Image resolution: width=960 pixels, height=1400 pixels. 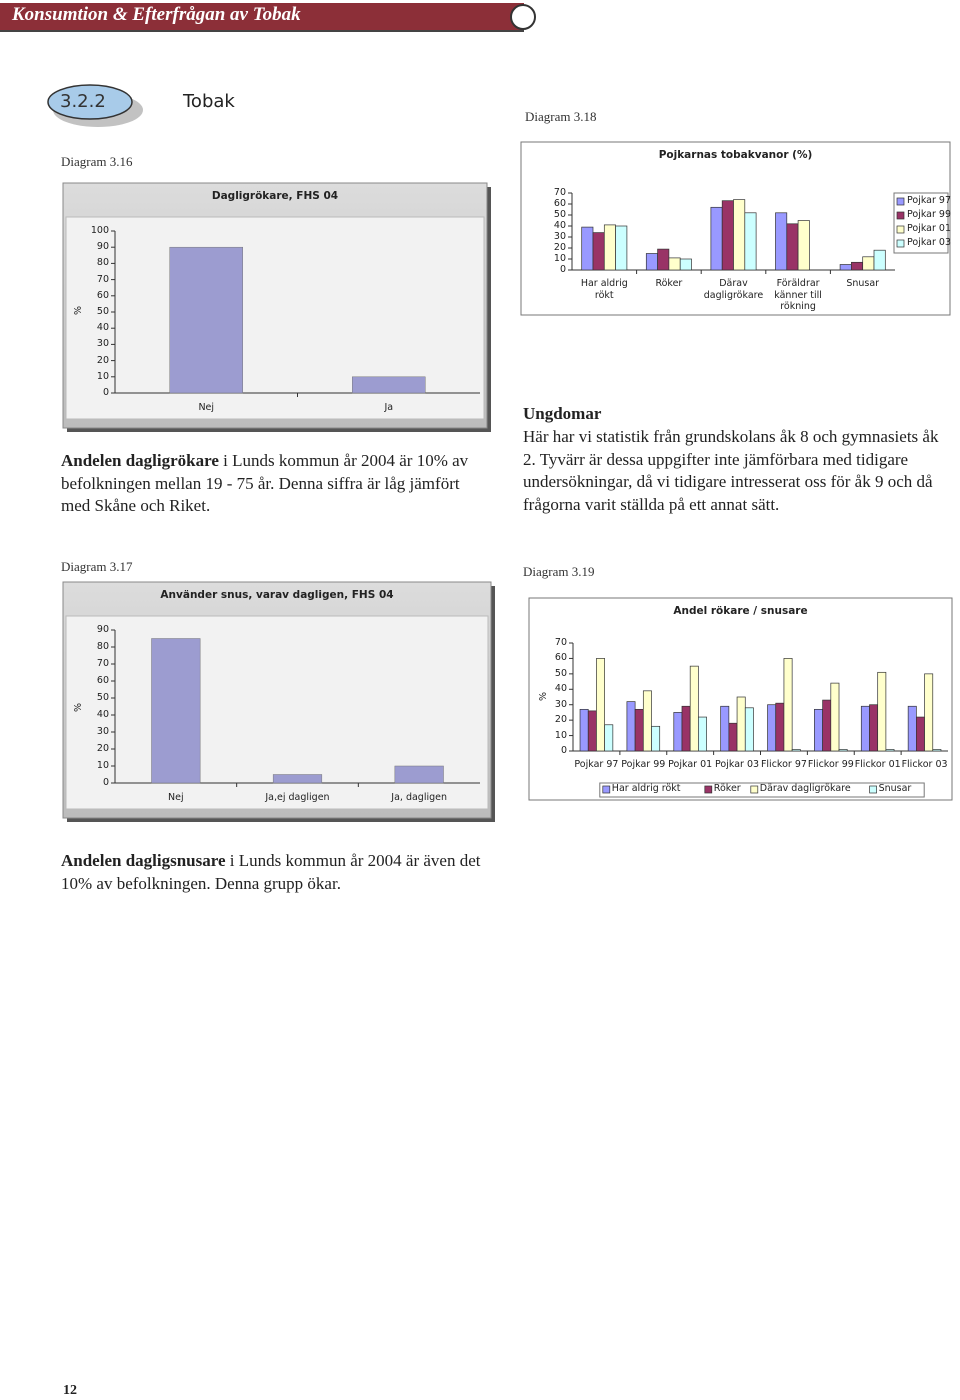 I want to click on chart-title: Andel rökare / snusare, so click(x=740, y=611).